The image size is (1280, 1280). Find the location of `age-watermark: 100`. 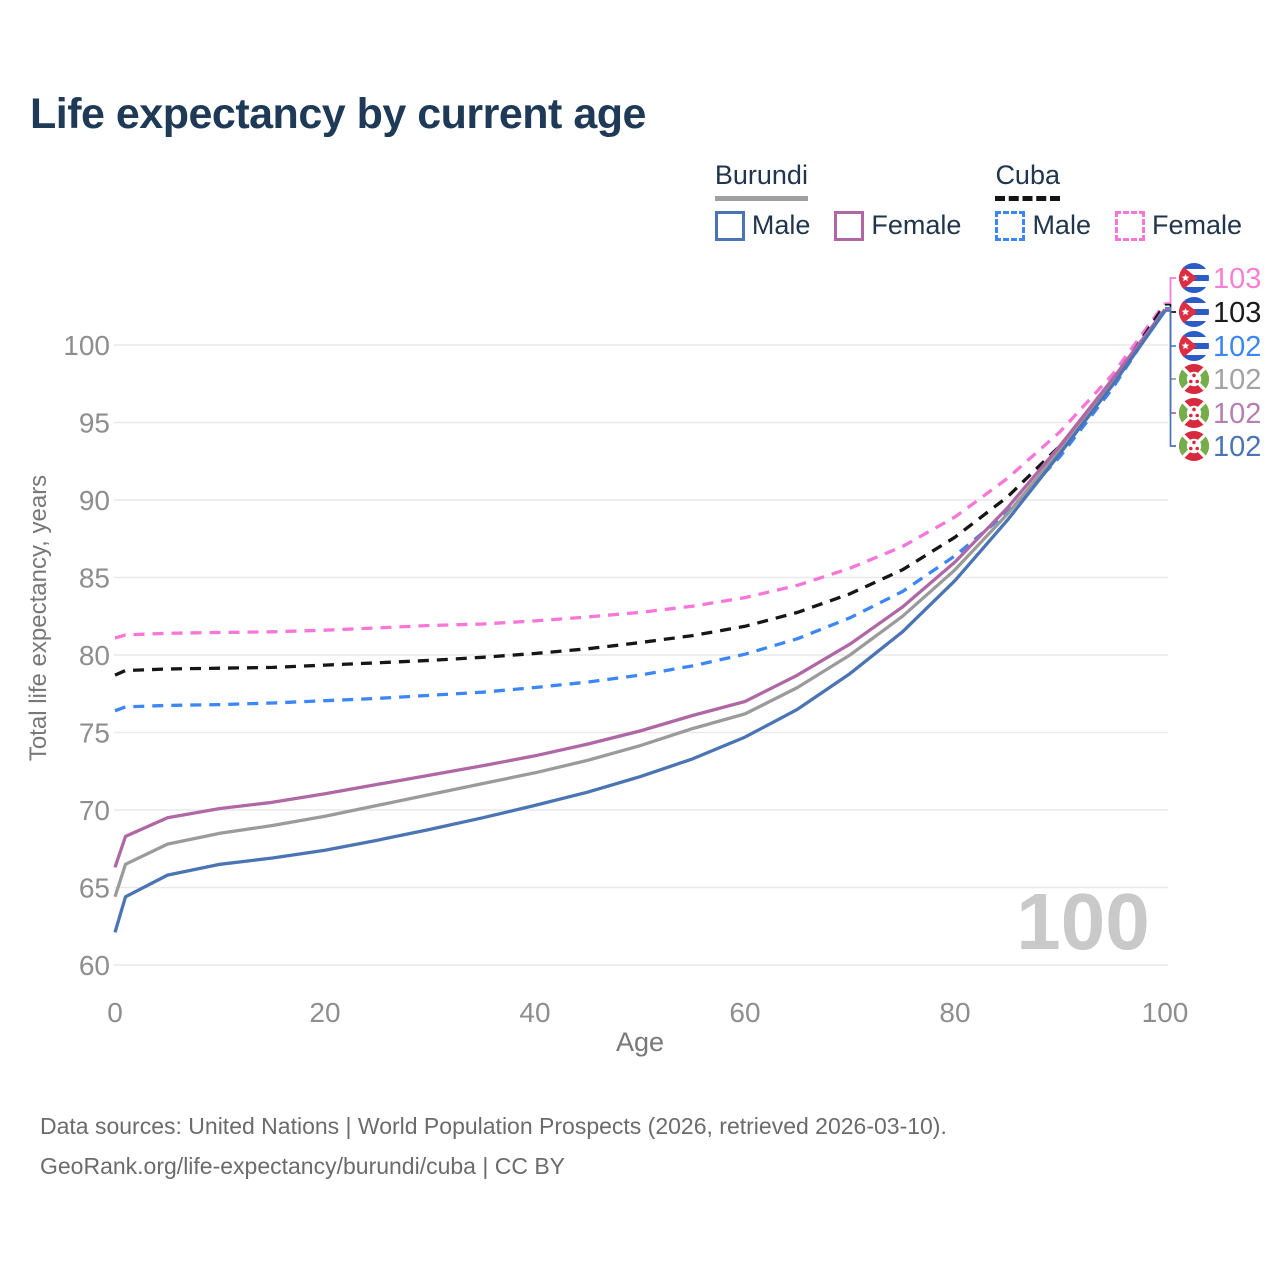

age-watermark: 100 is located at coordinates (1082, 921).